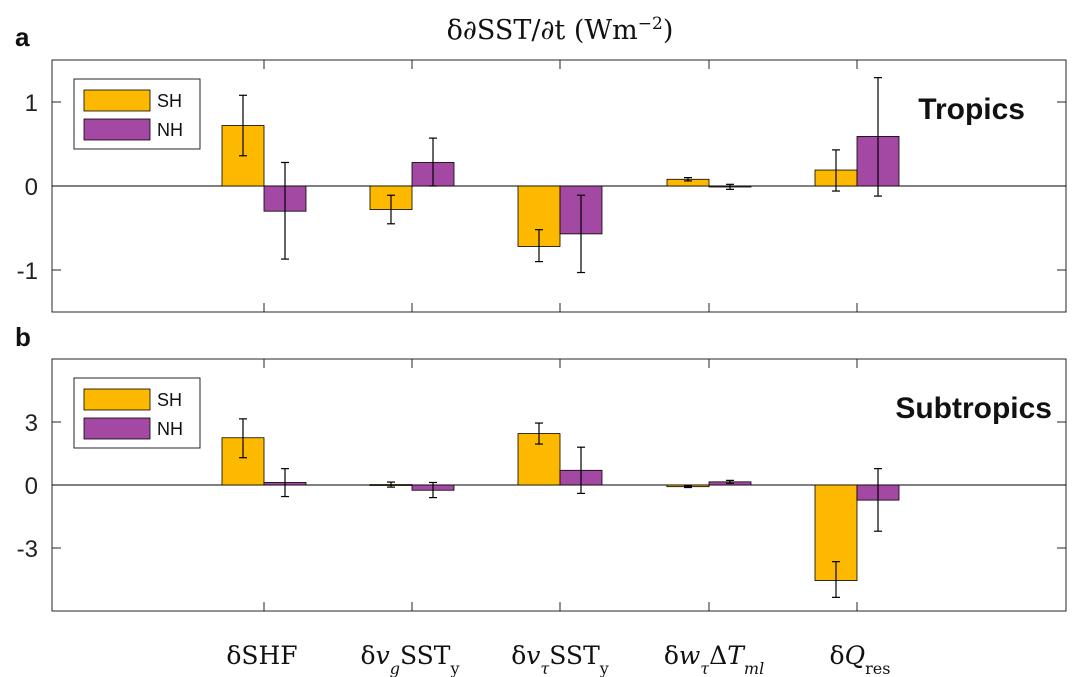  Describe the element at coordinates (137, 114) in the screenshot. I see `legend-tropics: SH NH` at that location.